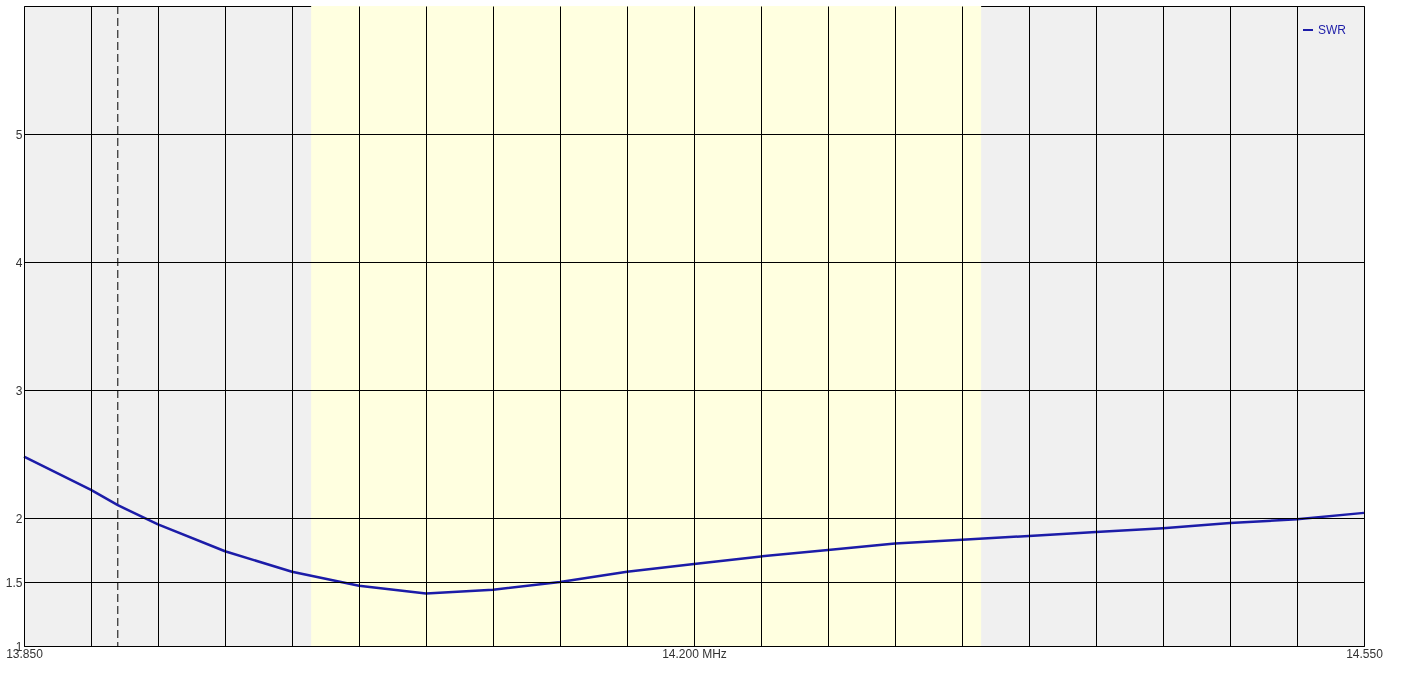  Describe the element at coordinates (14, 582) in the screenshot. I see `y-tick-label: 1.5` at that location.